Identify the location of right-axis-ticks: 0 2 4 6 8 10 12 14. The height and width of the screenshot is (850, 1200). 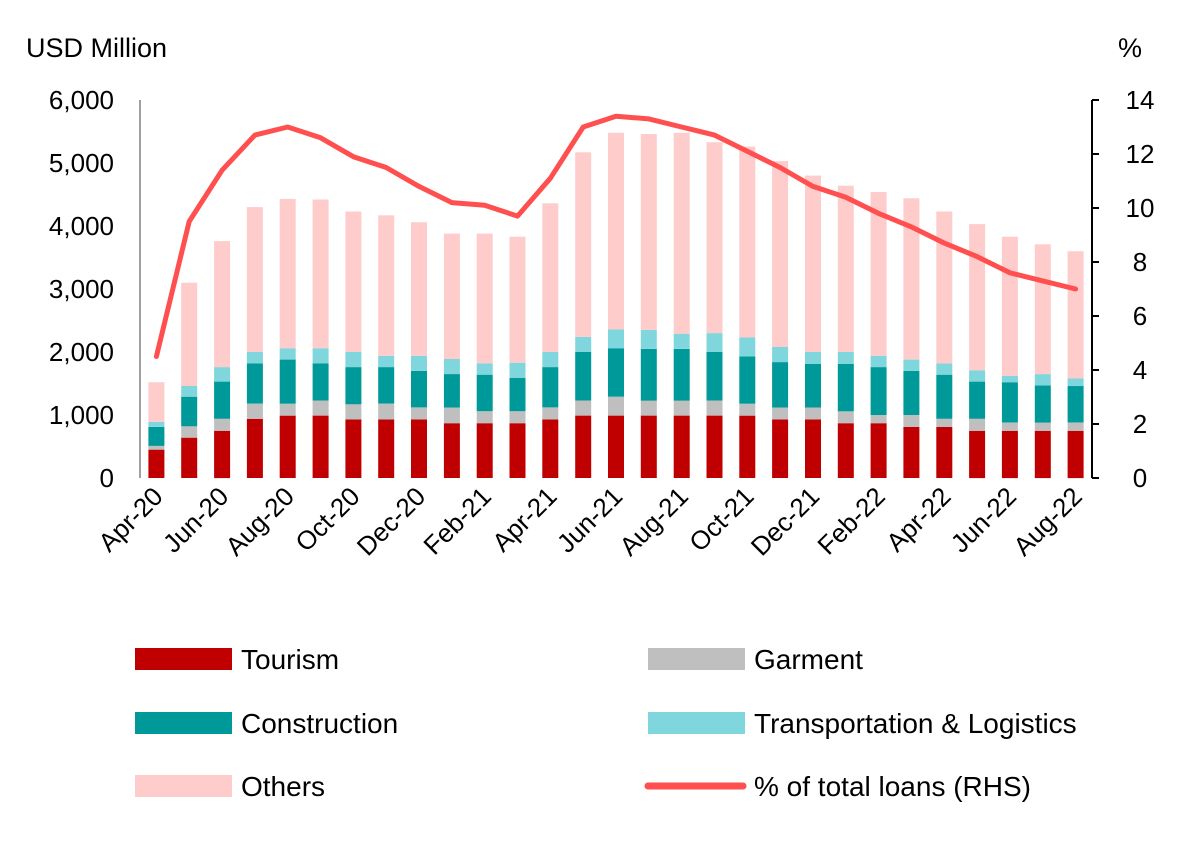
(1123, 289).